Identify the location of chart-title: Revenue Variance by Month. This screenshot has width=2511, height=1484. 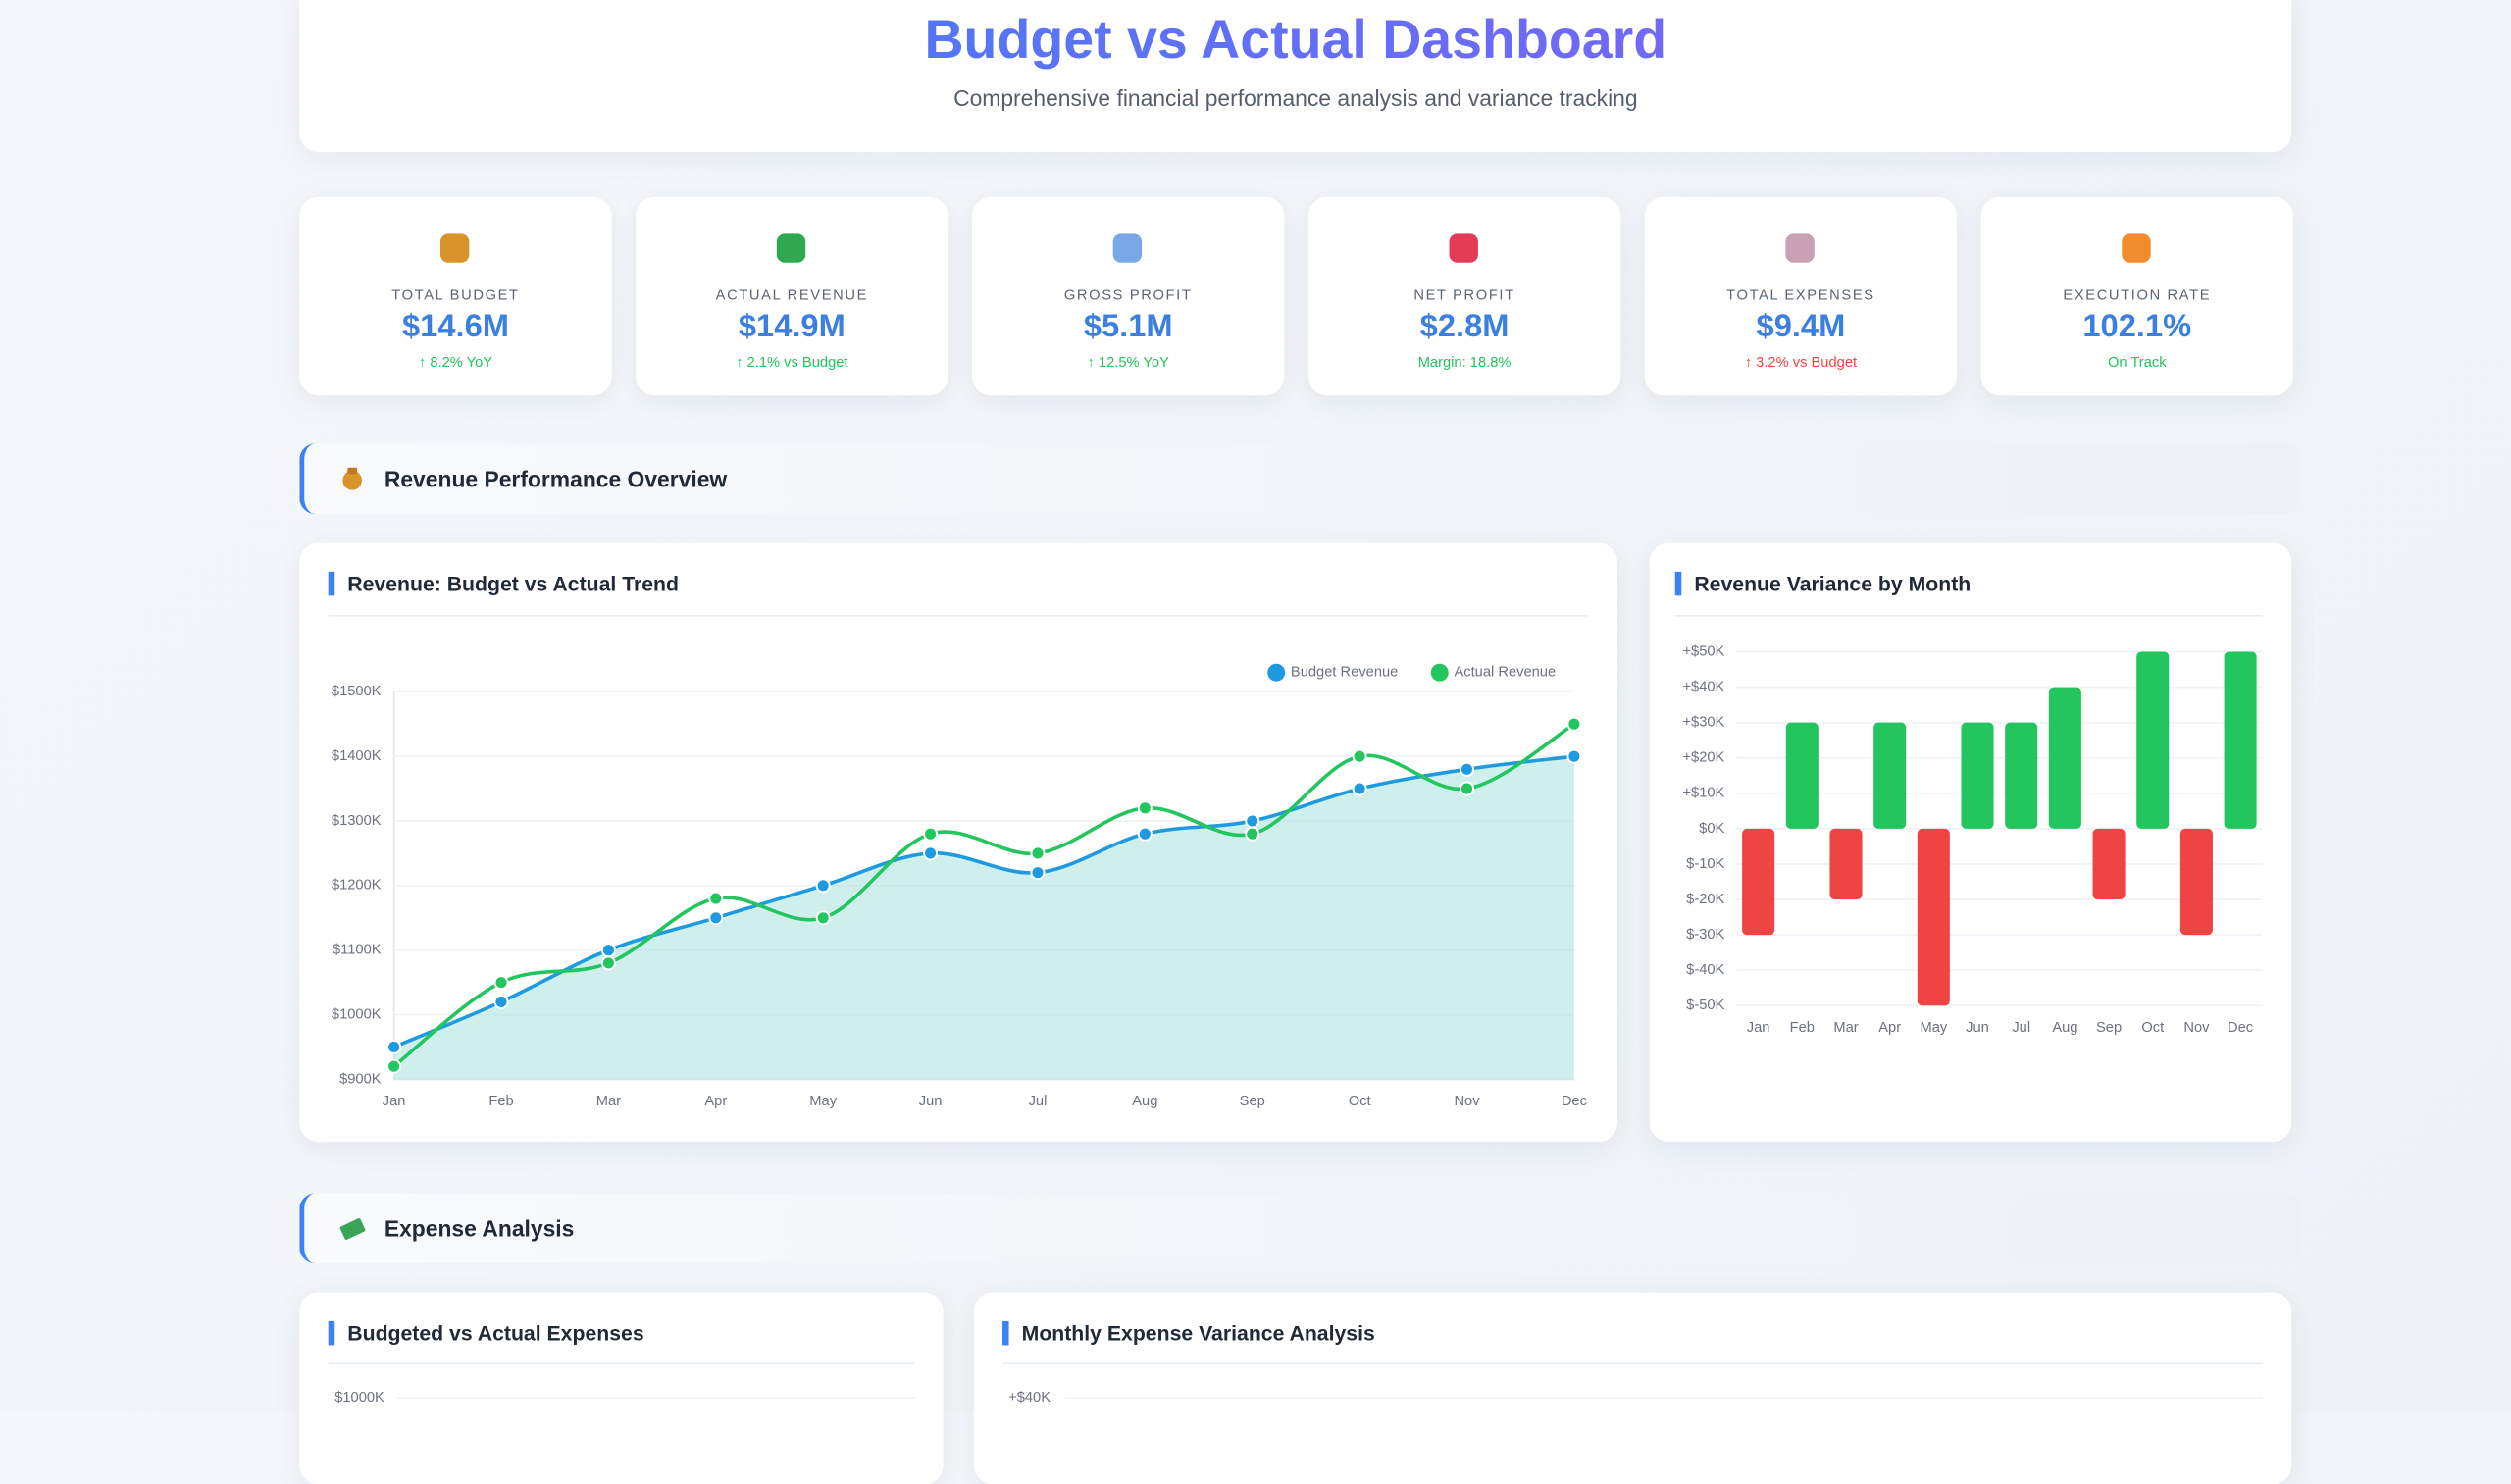
(1822, 583).